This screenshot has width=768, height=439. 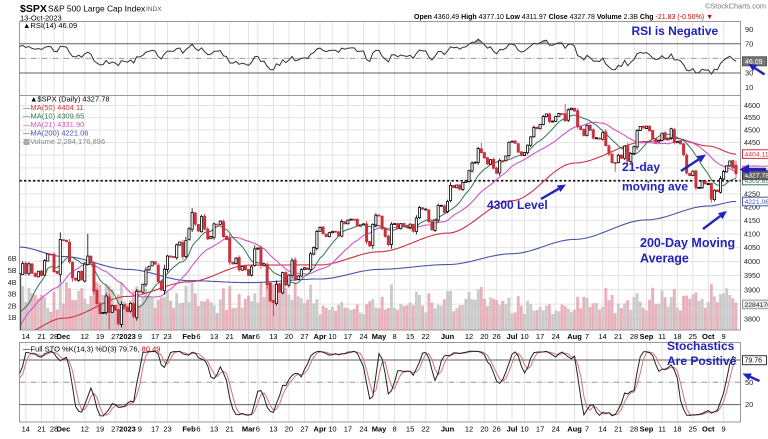 I want to click on svg-text: 2284176896, so click(x=756, y=305).